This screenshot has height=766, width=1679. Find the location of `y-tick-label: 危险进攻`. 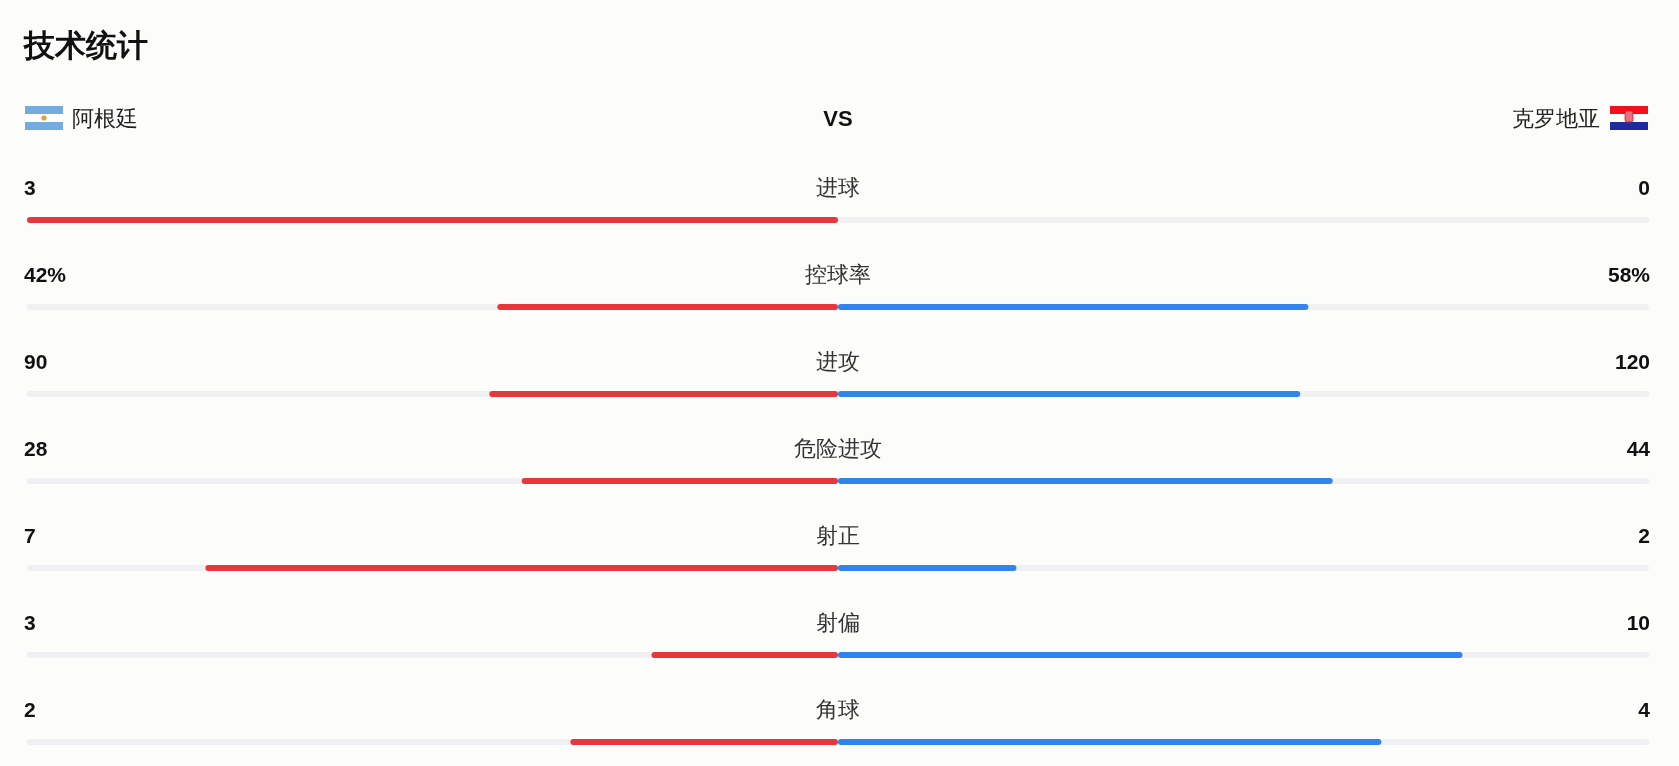

y-tick-label: 危险进攻 is located at coordinates (838, 448).